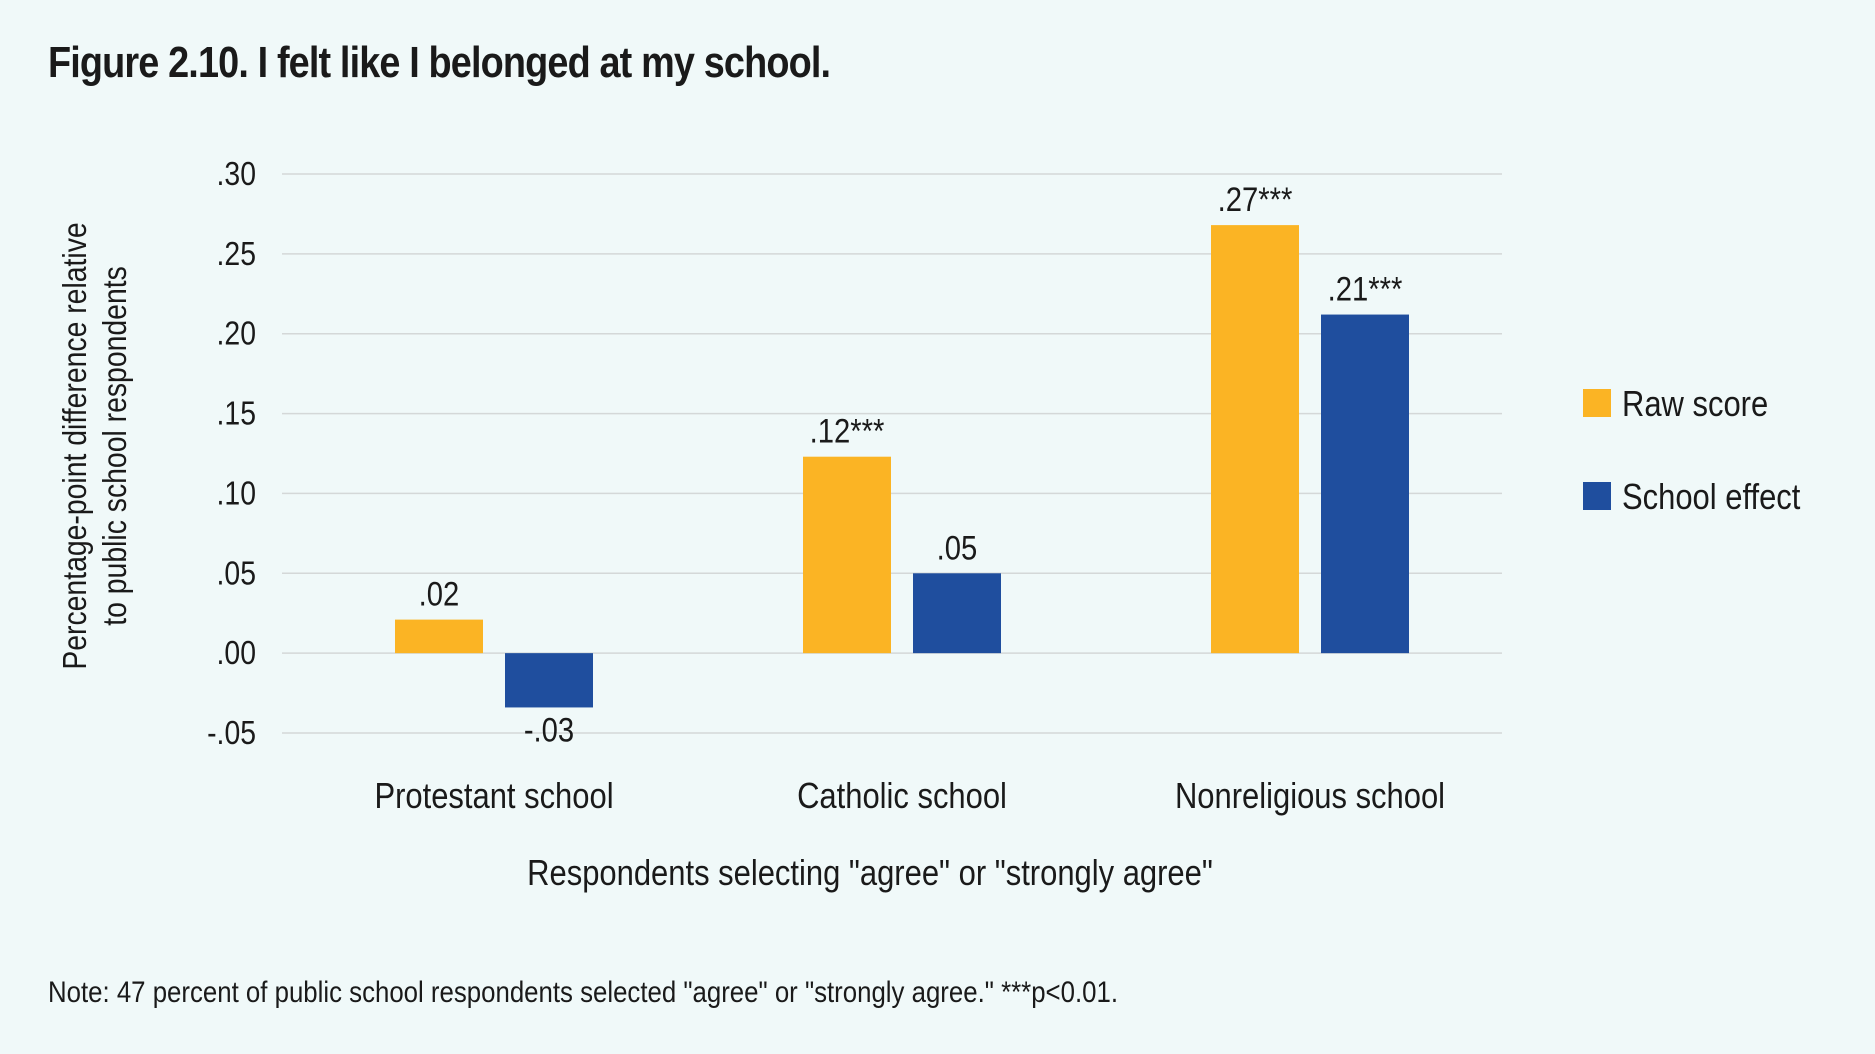  Describe the element at coordinates (1365, 288) in the screenshot. I see `data-label: .21***` at that location.